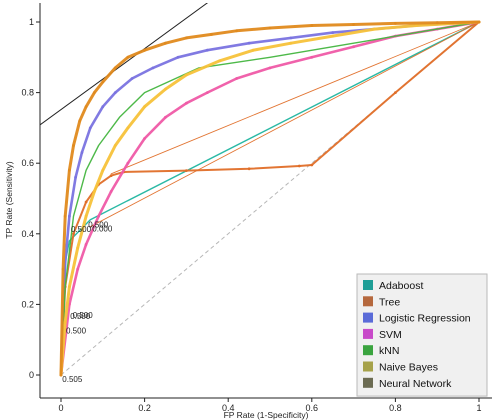 This screenshot has width=502, height=420. What do you see at coordinates (415, 384) in the screenshot?
I see `legend-label: Neural Network` at bounding box center [415, 384].